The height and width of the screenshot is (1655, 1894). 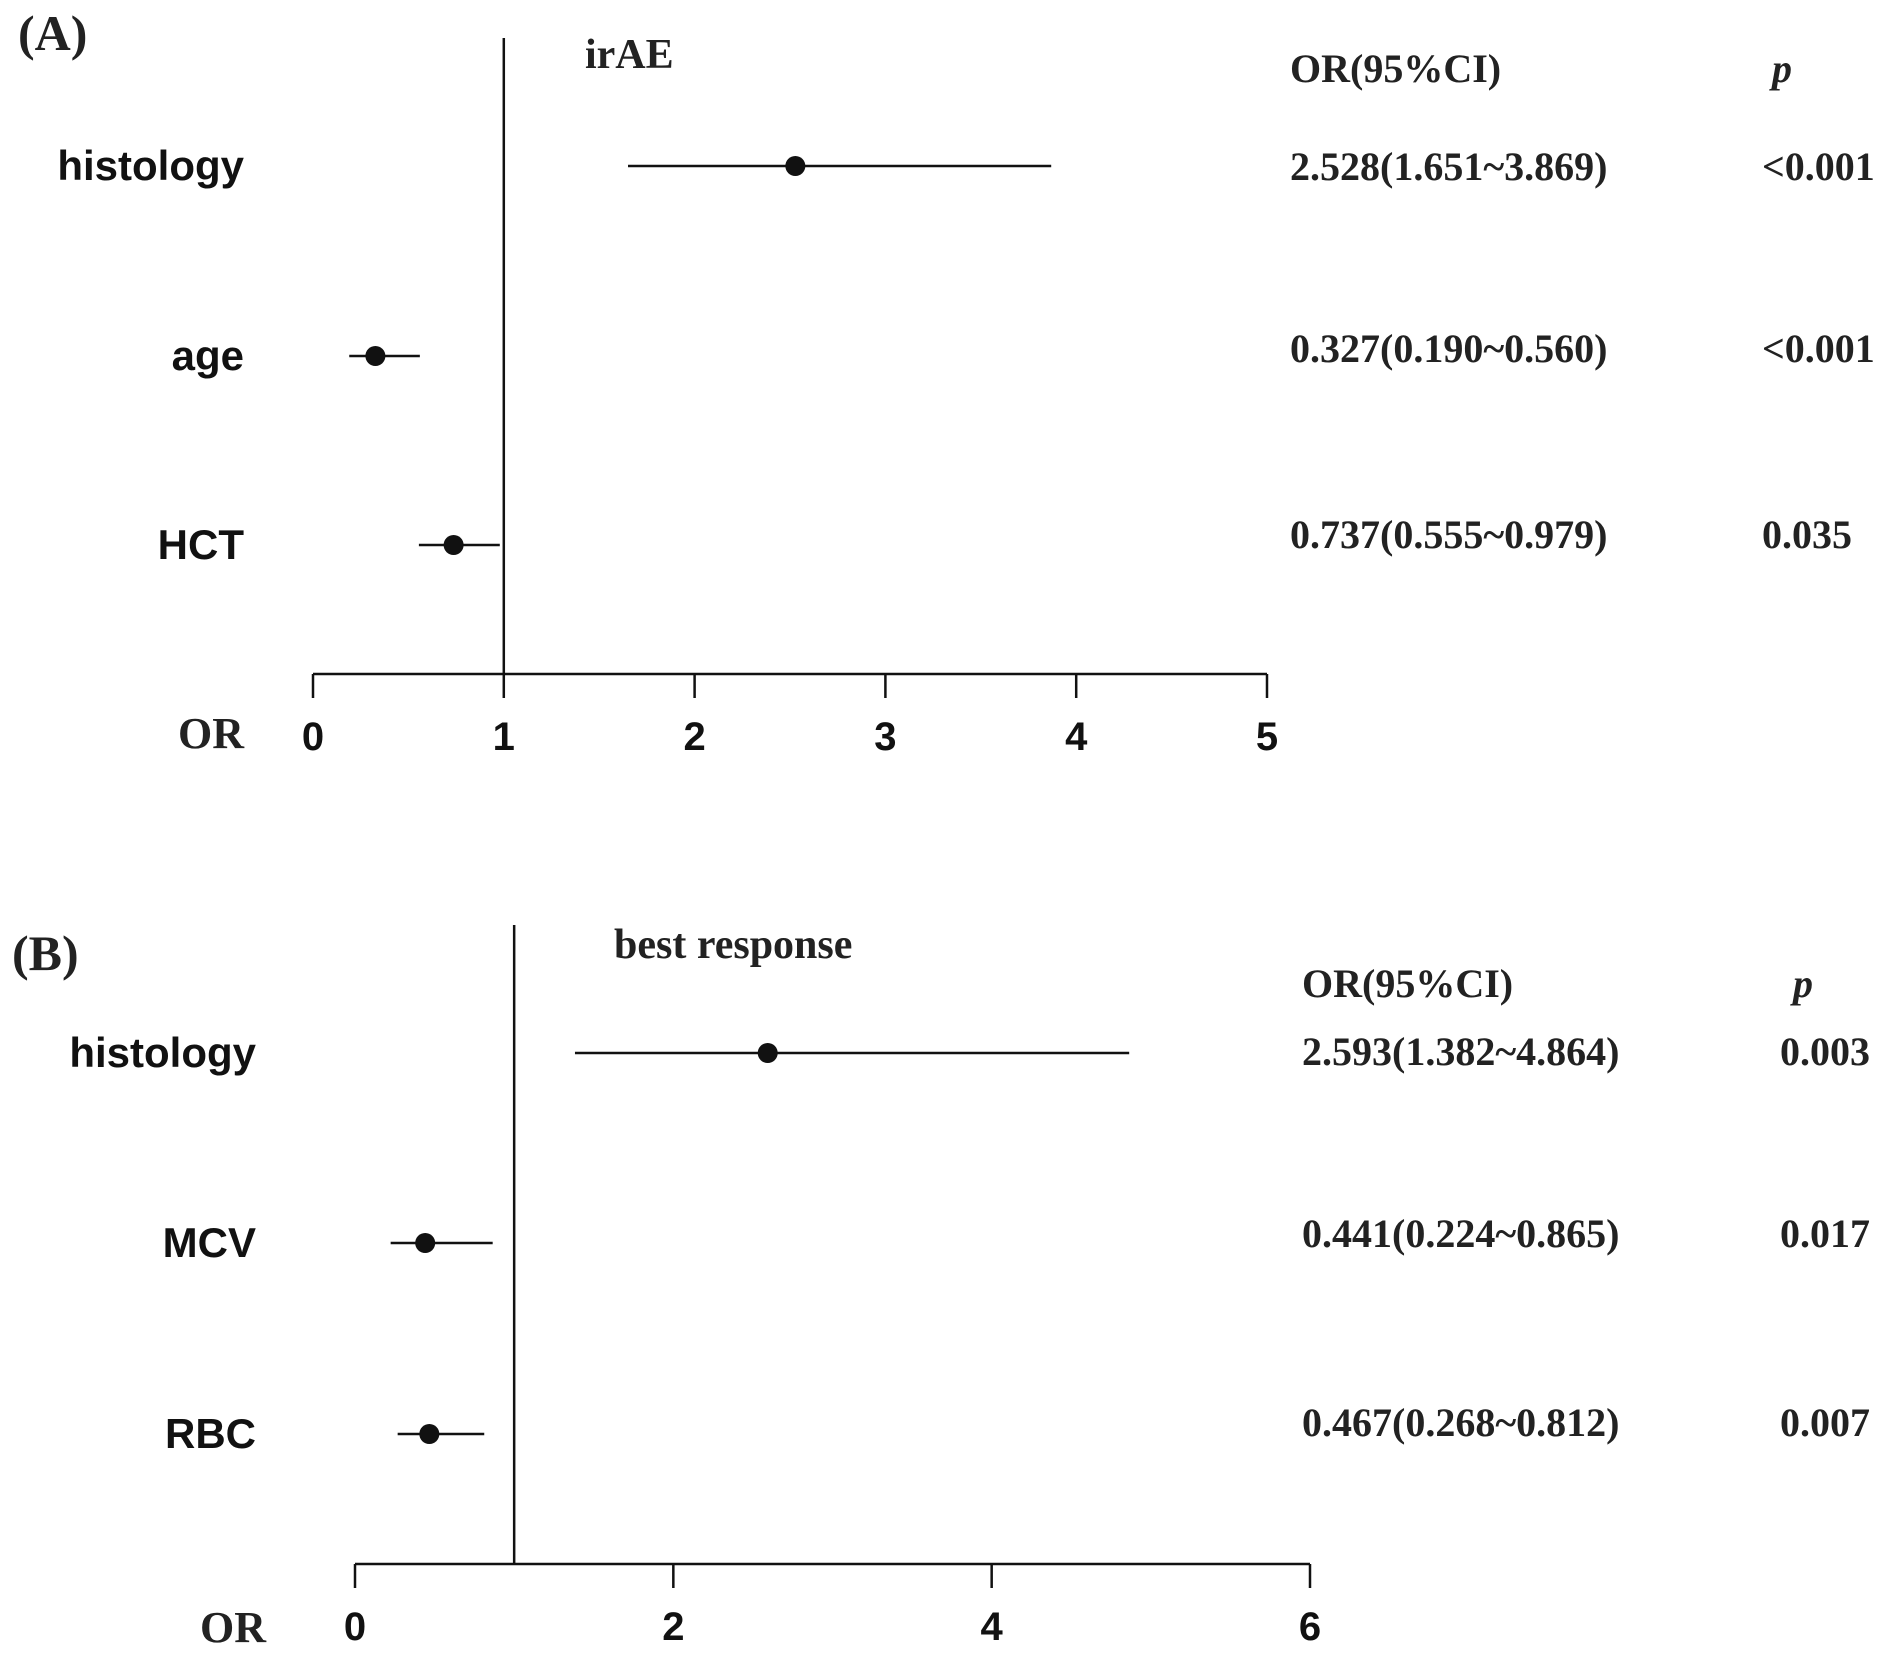 I want to click on panel-label: (A), so click(x=52, y=33).